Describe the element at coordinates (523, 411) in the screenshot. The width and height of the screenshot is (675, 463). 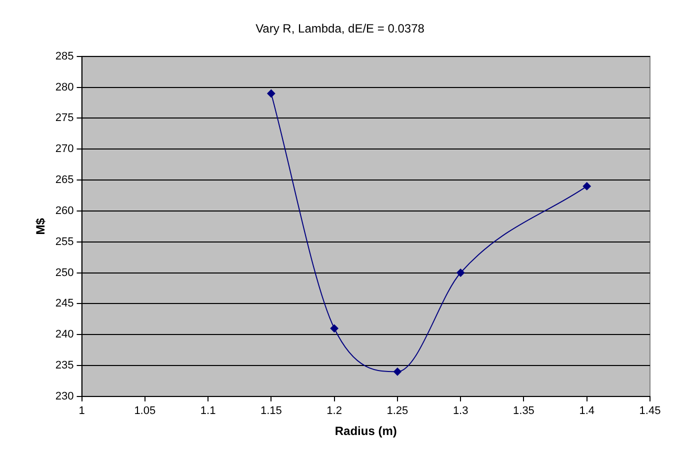
I see `x-tick-label: 1.35` at that location.